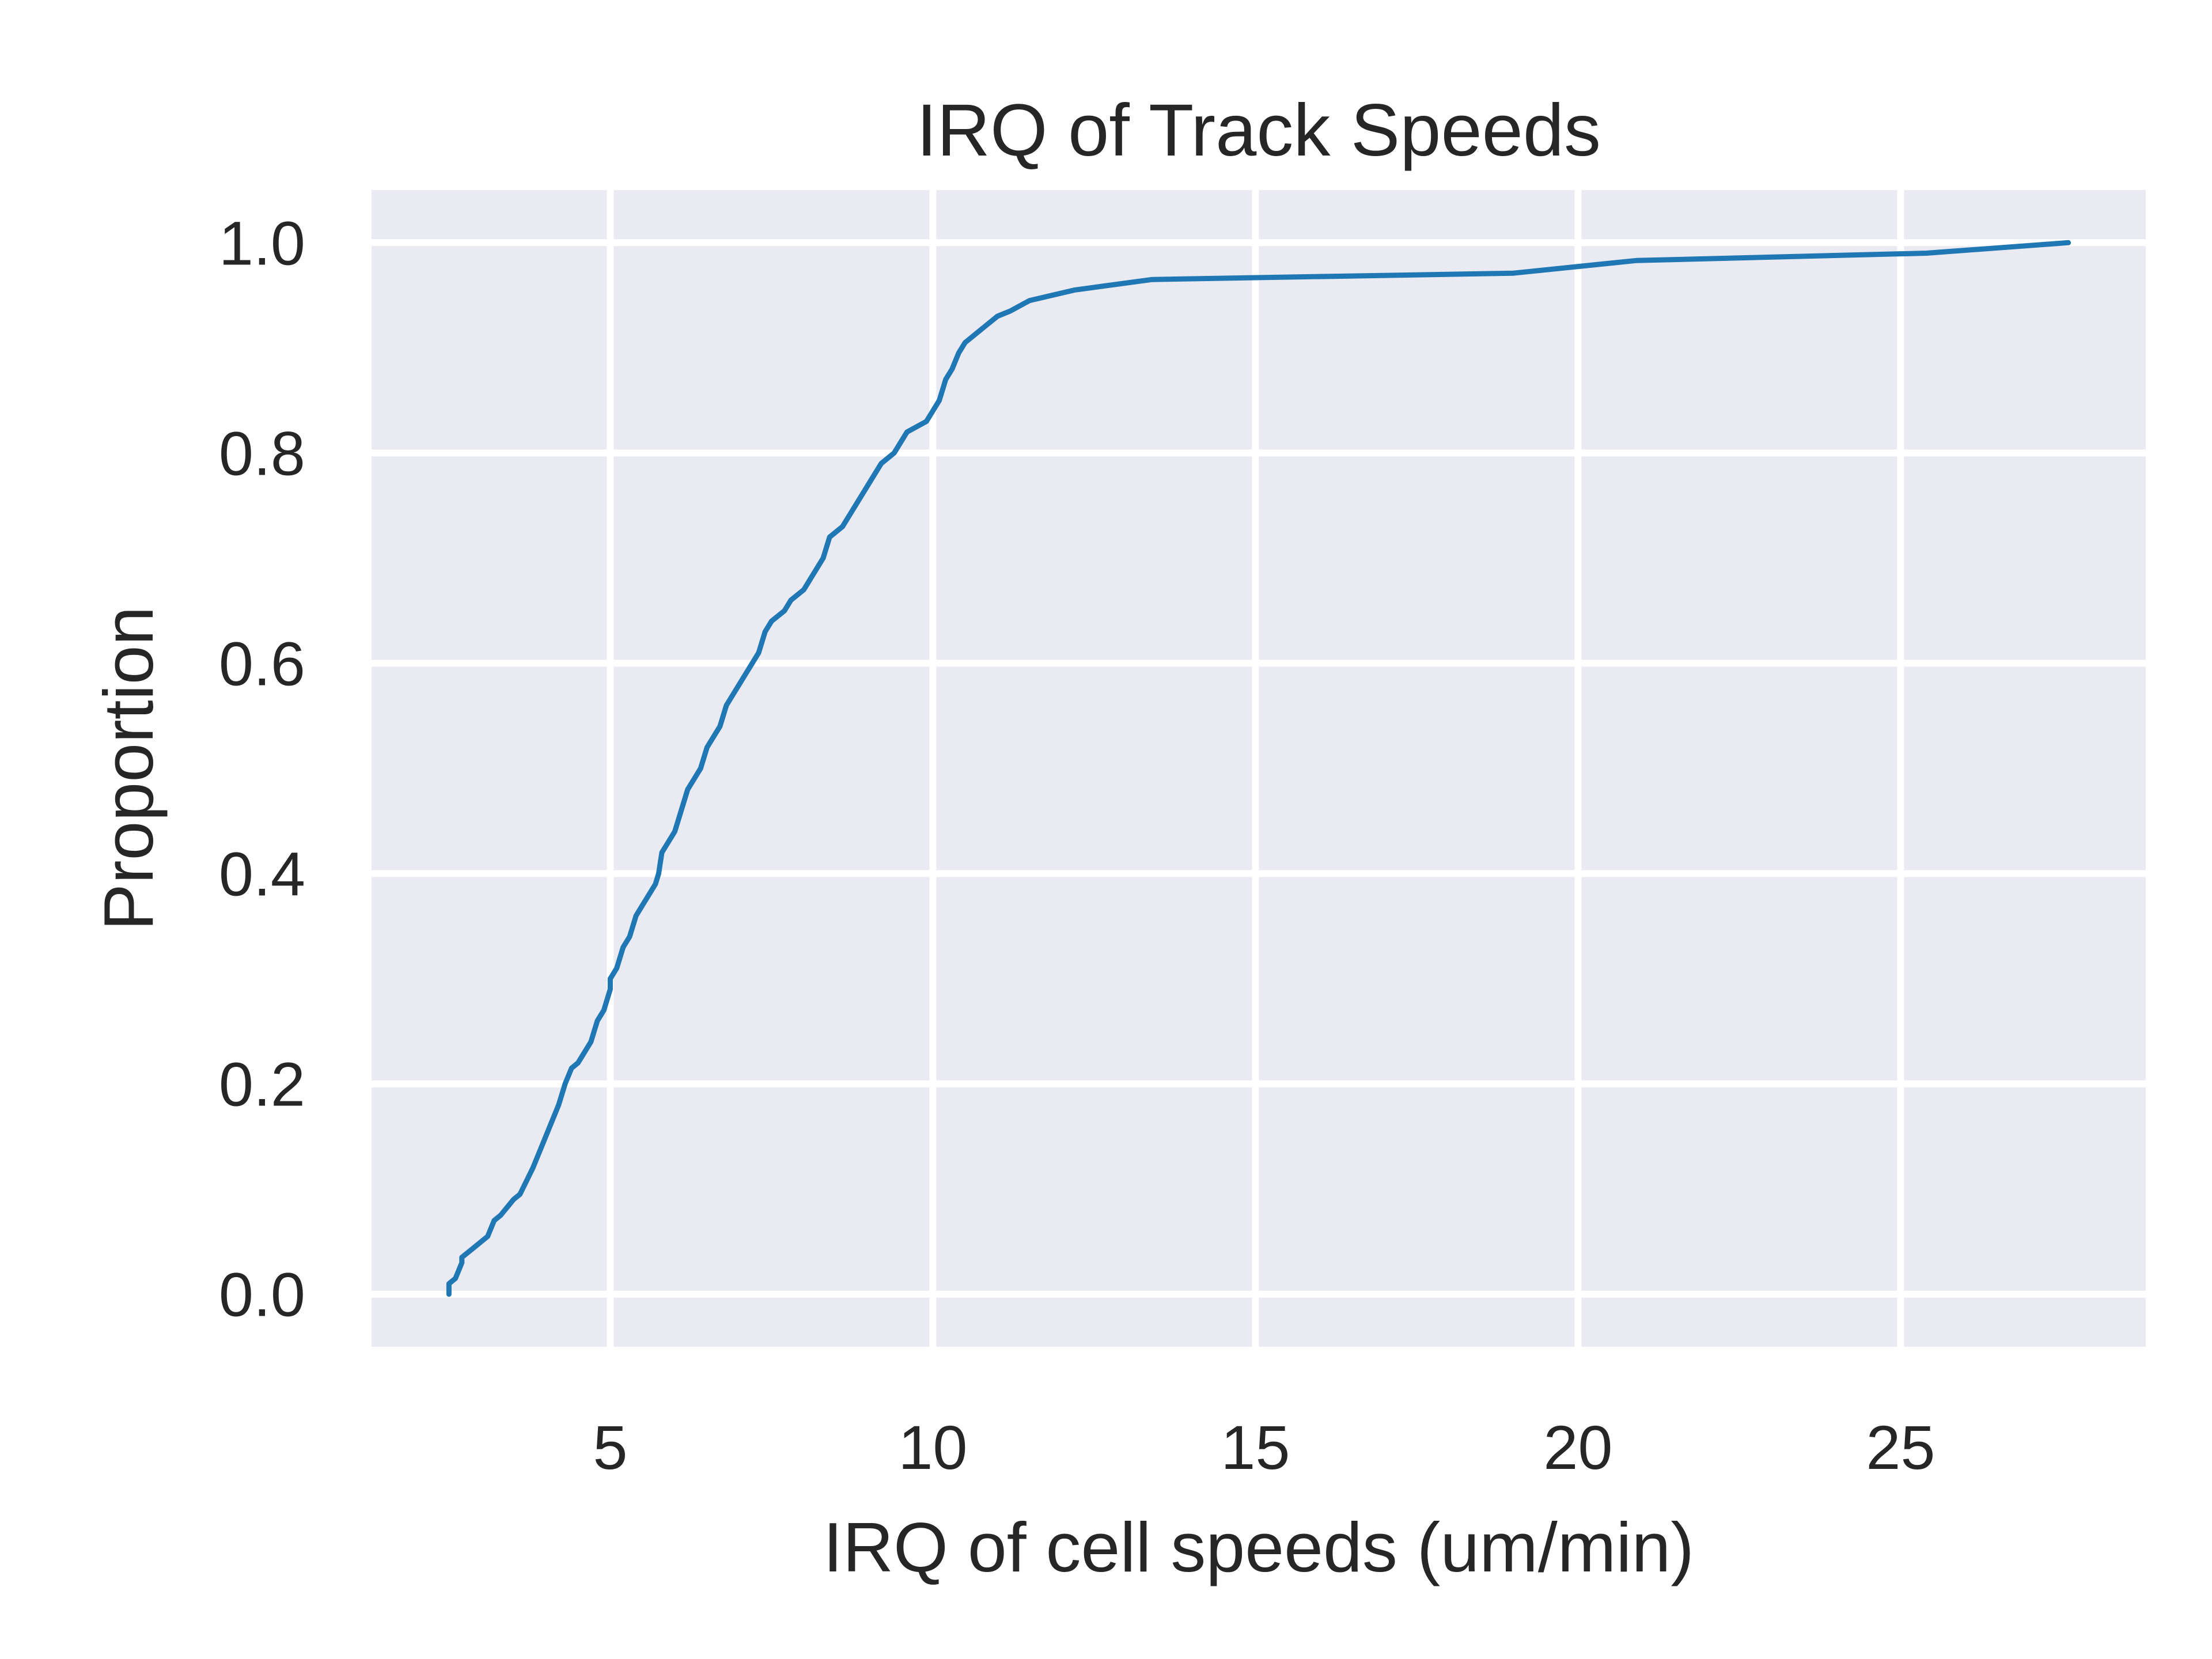  What do you see at coordinates (1258, 130) in the screenshot?
I see `chart-title: IRQ of Track Speeds` at bounding box center [1258, 130].